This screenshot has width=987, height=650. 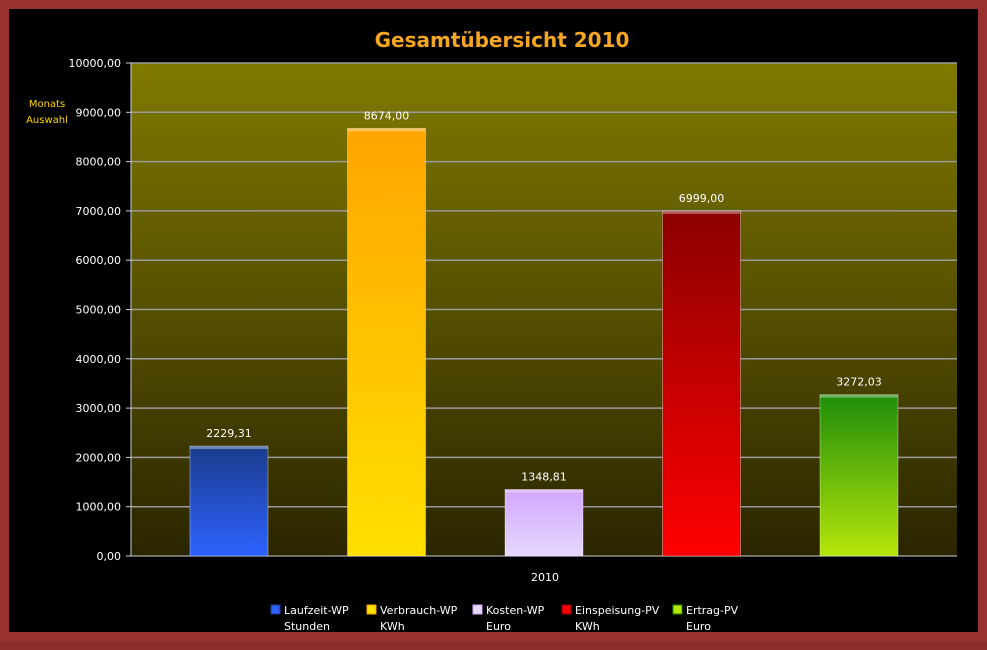 What do you see at coordinates (515, 610) in the screenshot?
I see `legend-series-name: Kosten-WP` at bounding box center [515, 610].